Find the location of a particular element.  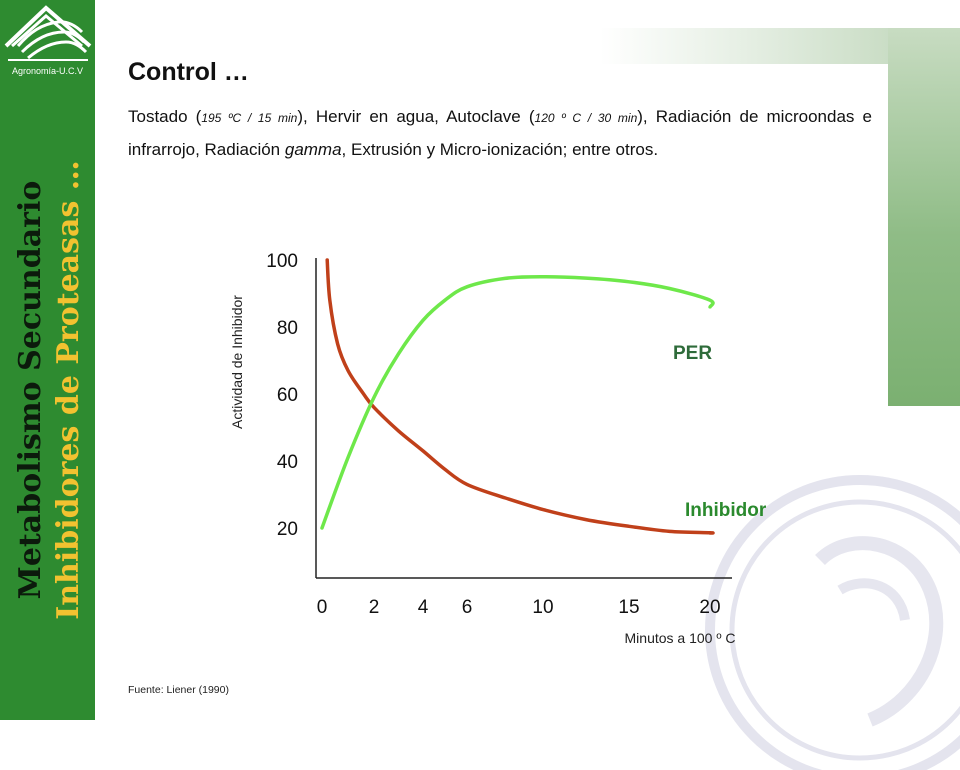

x-tick-label: 4 is located at coordinates (423, 607).